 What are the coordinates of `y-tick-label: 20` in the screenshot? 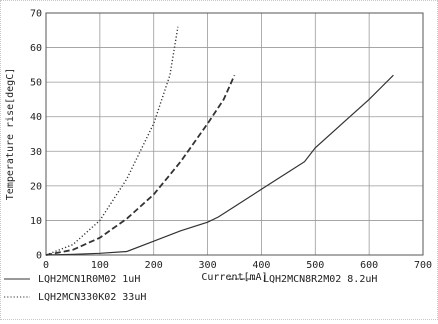 It's located at (36, 186).